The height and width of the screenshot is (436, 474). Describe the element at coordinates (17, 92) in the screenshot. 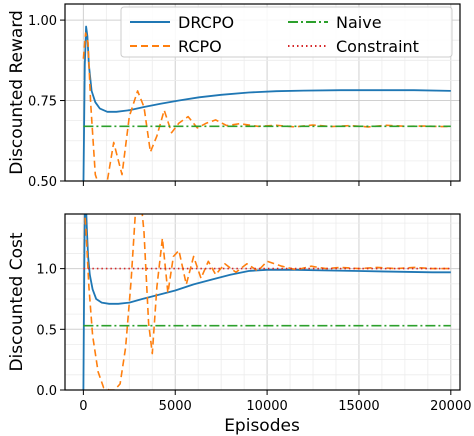

I see `reward-y-axis-label: Discounted Reward` at that location.